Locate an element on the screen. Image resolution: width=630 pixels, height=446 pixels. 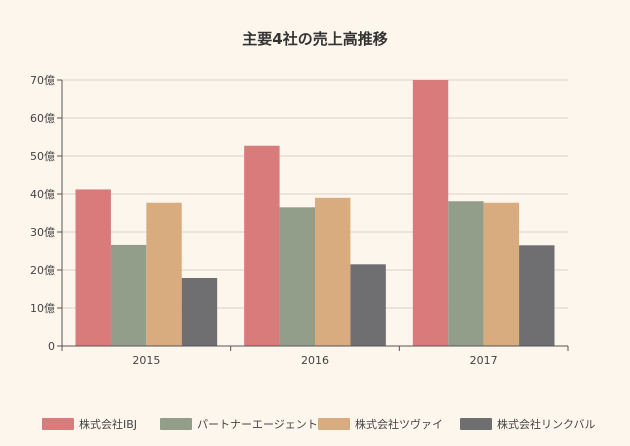
y-tick-label: 40億 is located at coordinates (42, 194).